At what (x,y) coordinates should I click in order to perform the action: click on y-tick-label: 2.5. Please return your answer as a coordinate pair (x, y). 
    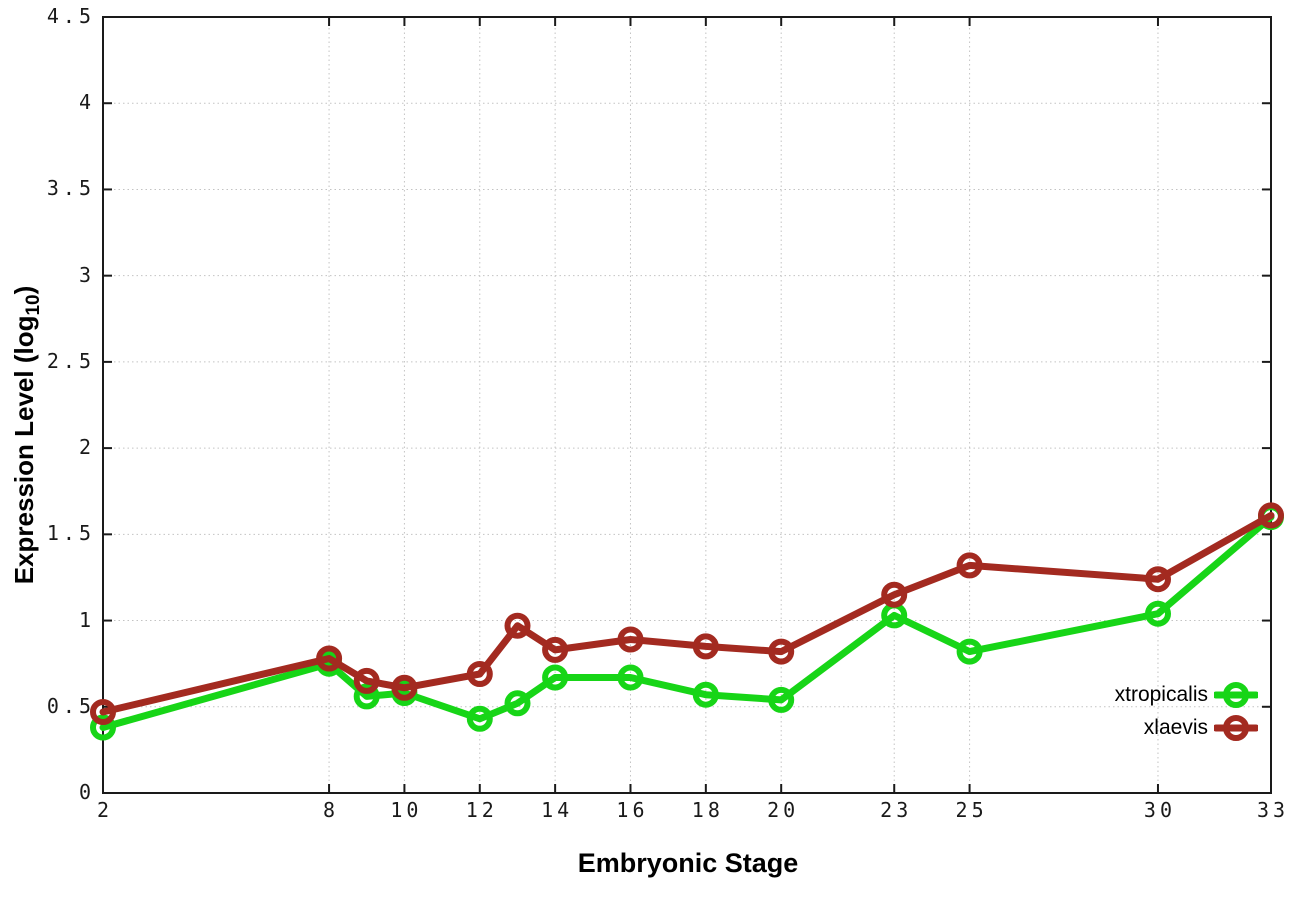
    Looking at the image, I should click on (70, 360).